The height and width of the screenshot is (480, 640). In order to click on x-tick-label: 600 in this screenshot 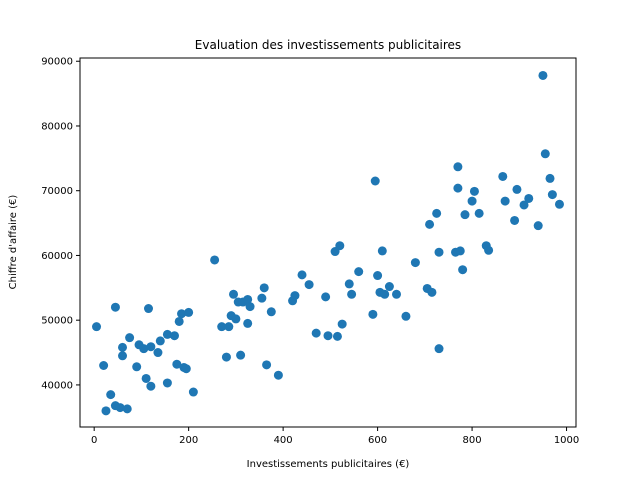, I will do `click(377, 440)`.